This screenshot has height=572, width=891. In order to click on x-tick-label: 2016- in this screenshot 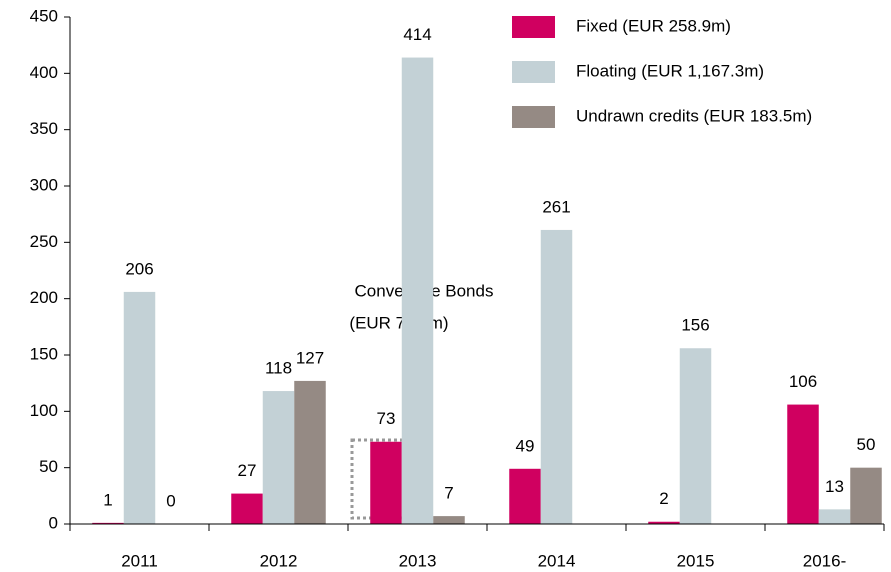, I will do `click(824, 560)`.